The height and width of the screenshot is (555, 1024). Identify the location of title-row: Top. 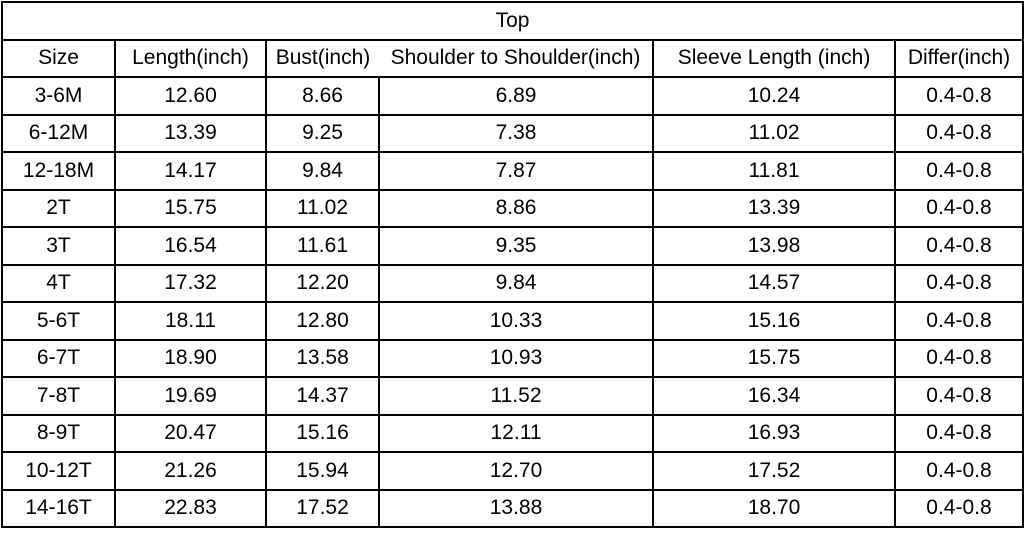
(512, 21).